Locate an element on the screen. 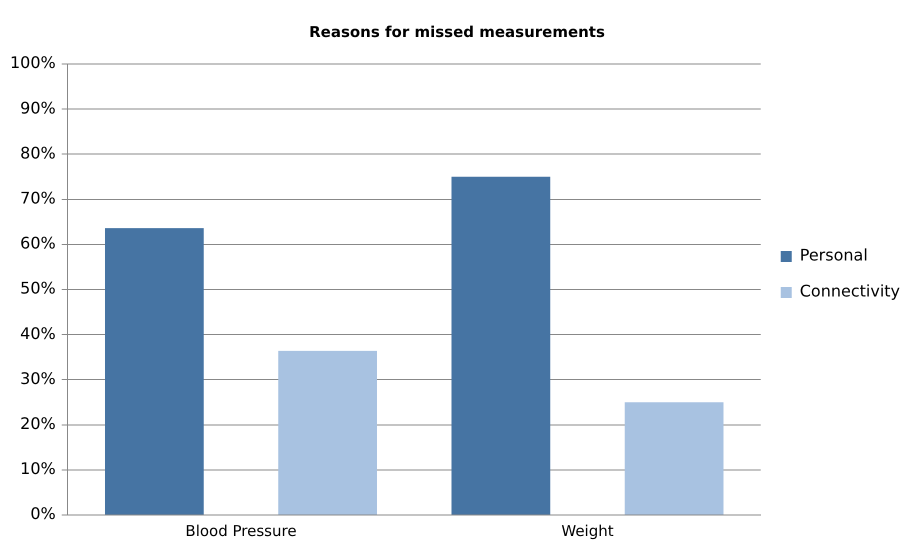 The width and height of the screenshot is (916, 553). chart-title: Reasons for missed measurements is located at coordinates (457, 31).